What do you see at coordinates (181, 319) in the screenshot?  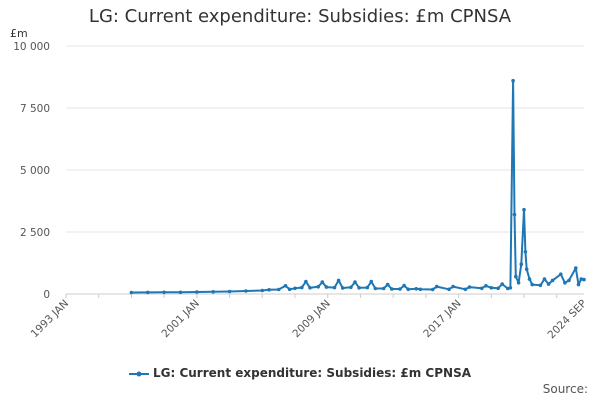 I see `x-tick-label: 2001 JAN` at bounding box center [181, 319].